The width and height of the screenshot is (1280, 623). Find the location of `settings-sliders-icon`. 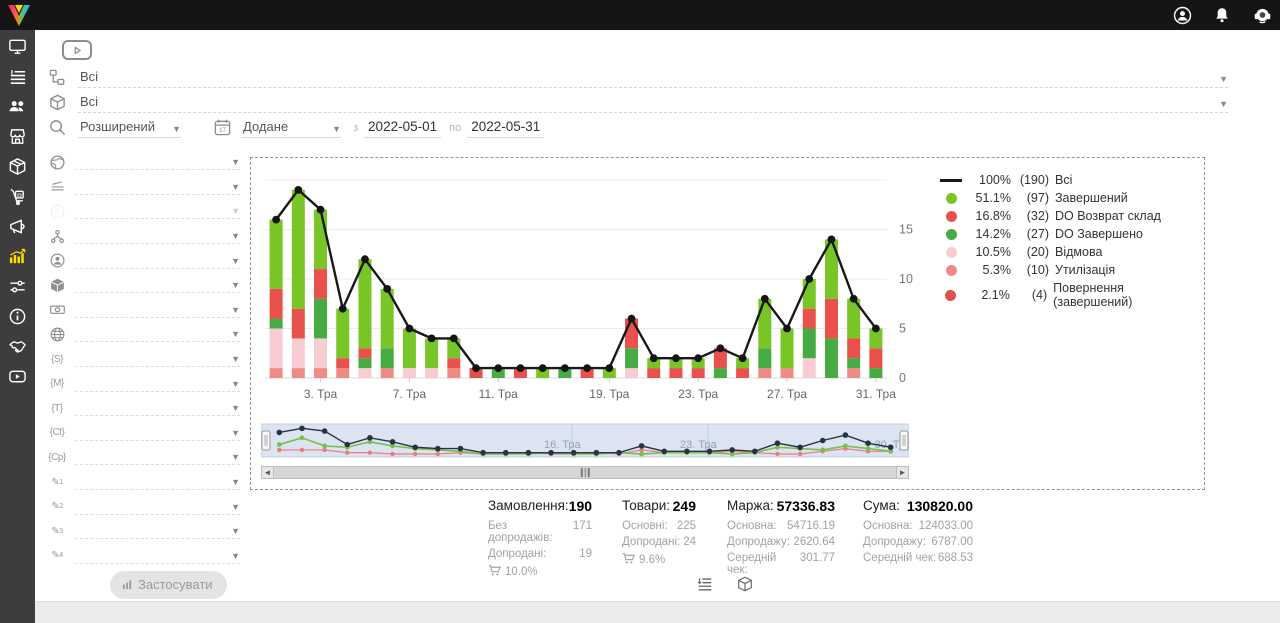

settings-sliders-icon is located at coordinates (17, 286).